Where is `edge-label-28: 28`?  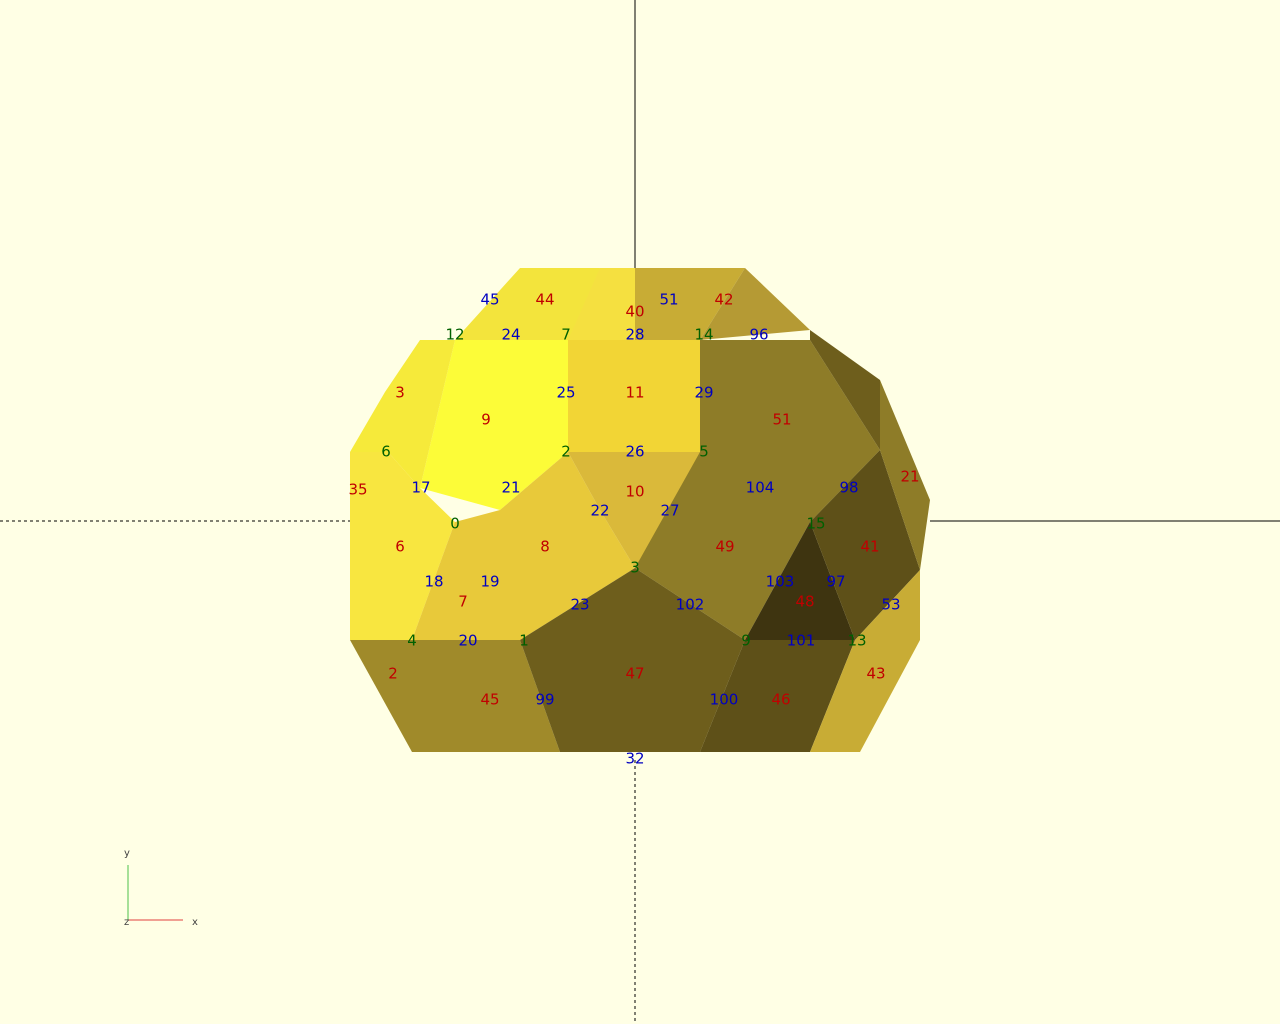
edge-label-28: 28 is located at coordinates (634, 335).